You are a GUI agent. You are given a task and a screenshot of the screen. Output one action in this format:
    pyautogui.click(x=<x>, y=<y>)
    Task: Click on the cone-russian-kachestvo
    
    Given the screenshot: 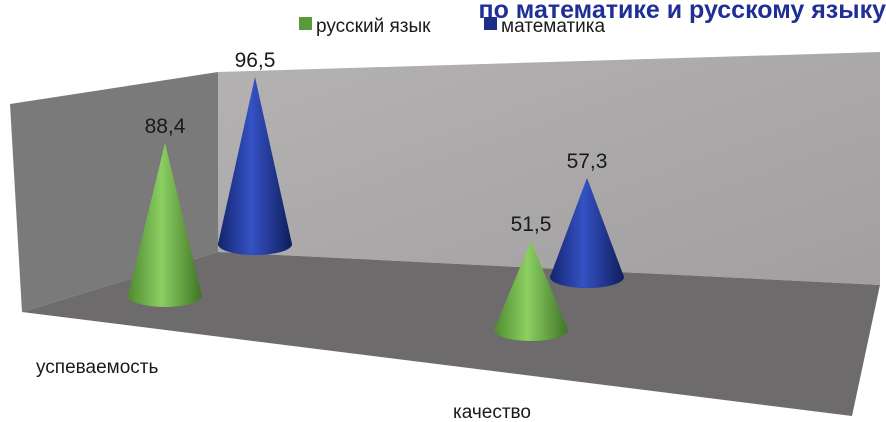 What is the action you would take?
    pyautogui.click(x=531, y=290)
    